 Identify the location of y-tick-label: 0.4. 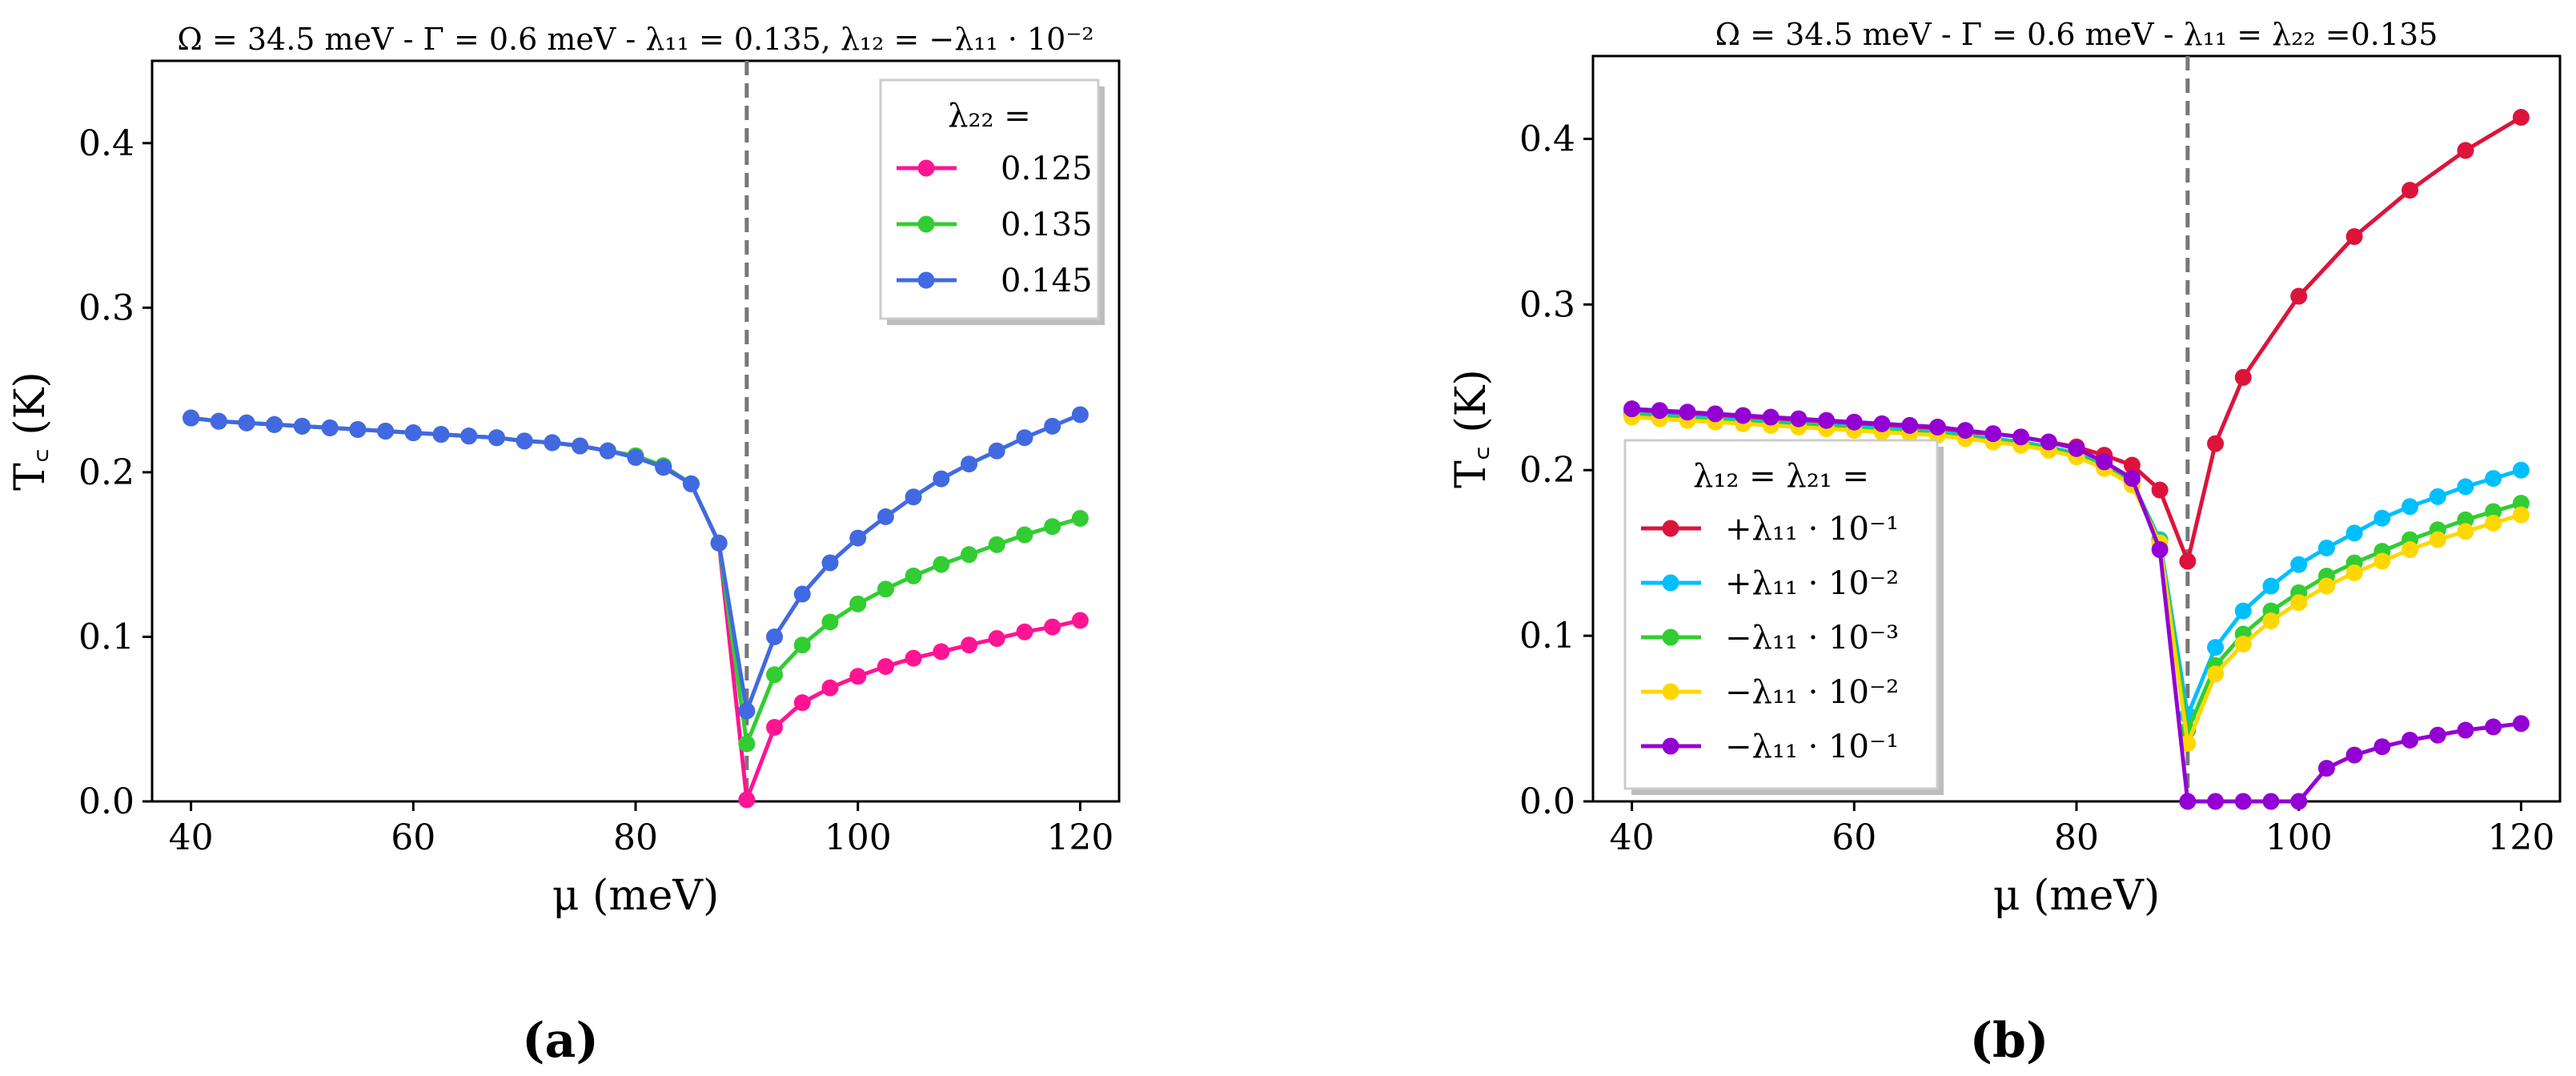
(106, 144).